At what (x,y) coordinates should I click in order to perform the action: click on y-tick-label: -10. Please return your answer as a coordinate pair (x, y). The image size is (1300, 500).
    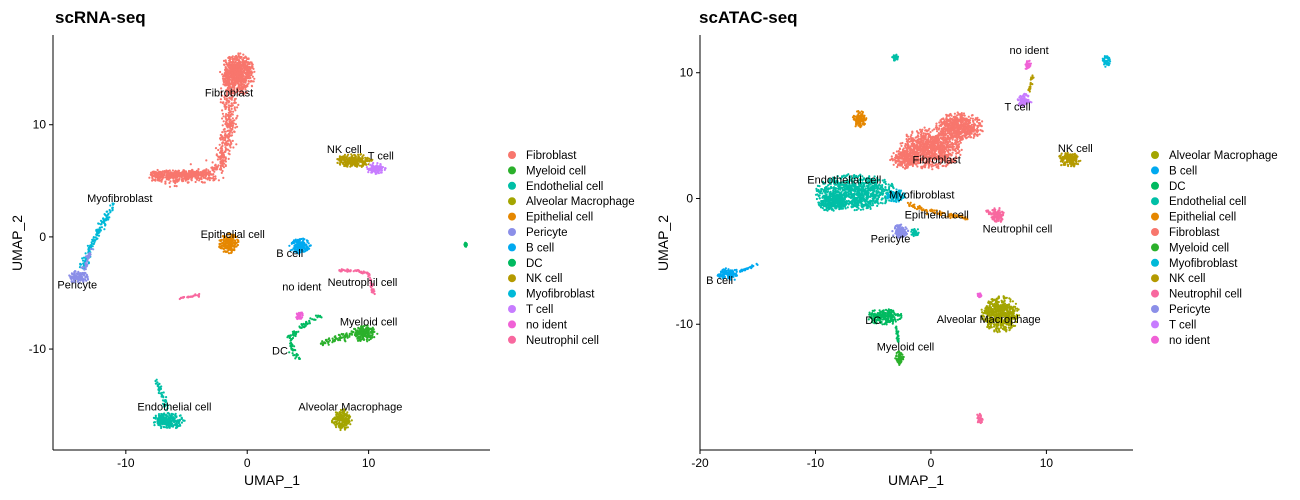
    Looking at the image, I should click on (38, 349).